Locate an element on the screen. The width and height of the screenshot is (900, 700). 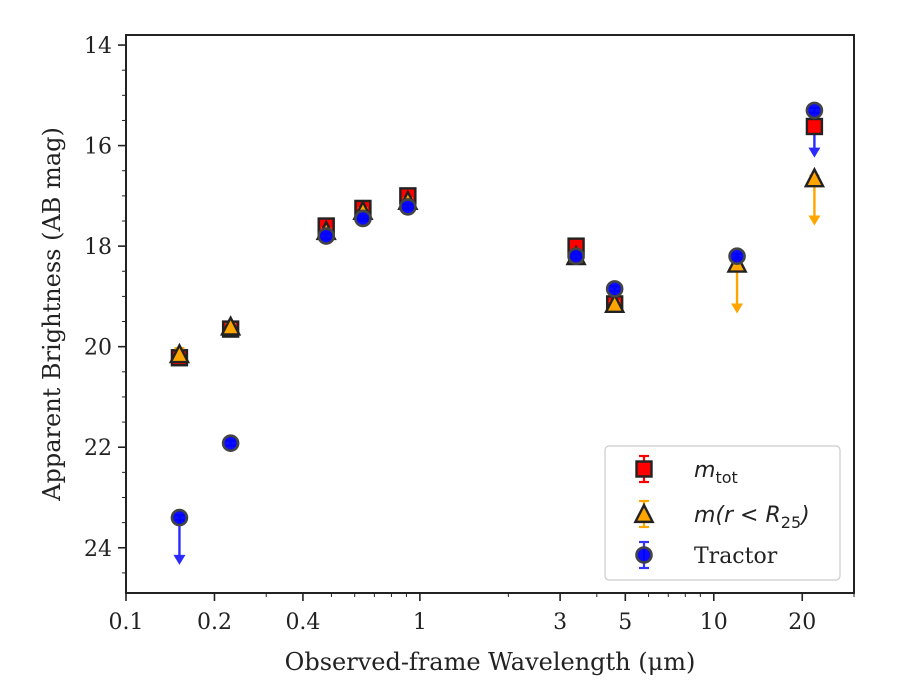
legend-label: mtot is located at coordinates (716, 472).